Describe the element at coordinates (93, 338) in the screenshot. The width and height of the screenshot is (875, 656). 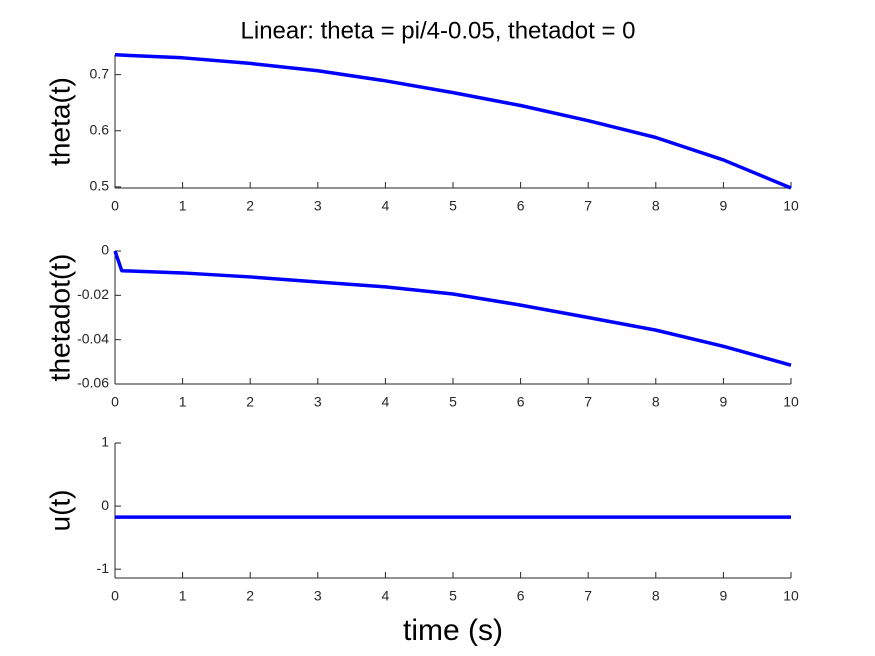
I see `y-tick-label: -0.04` at that location.